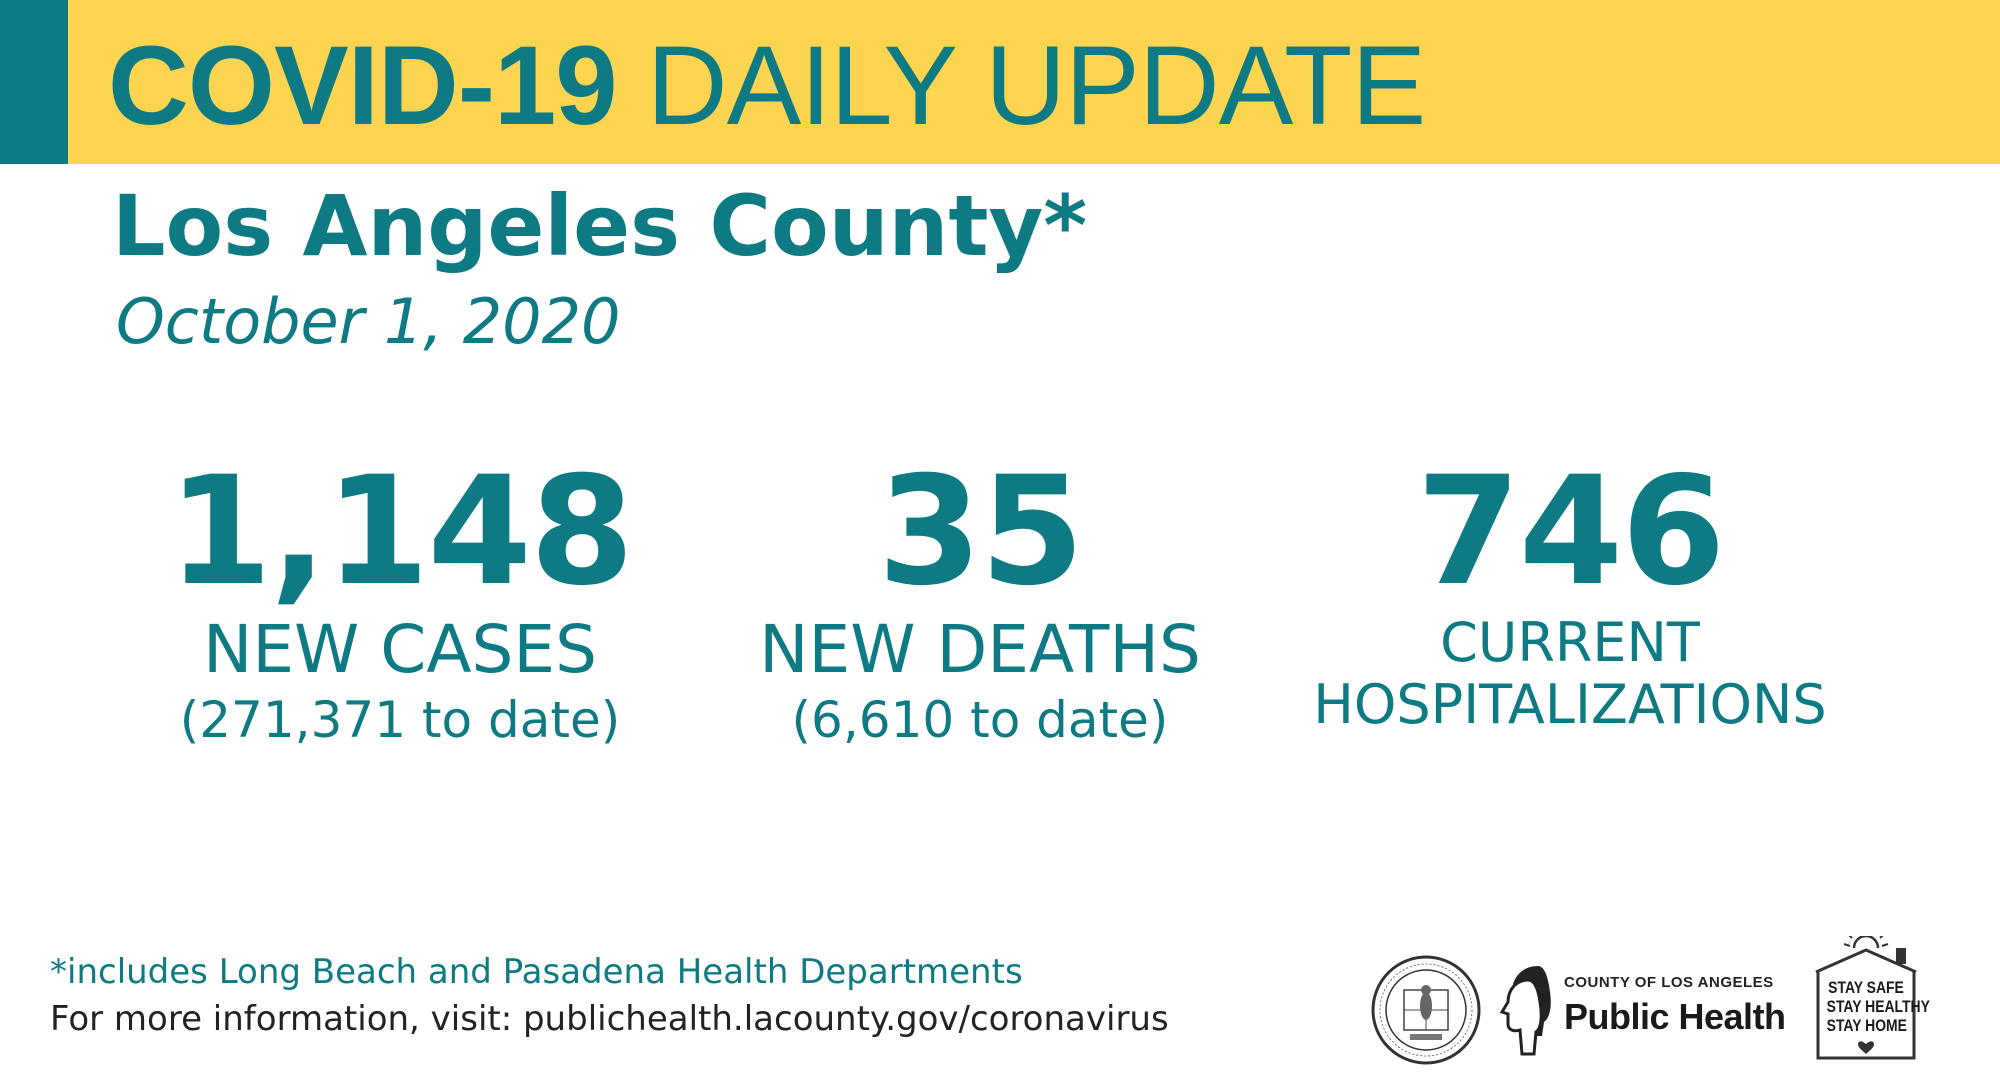 The width and height of the screenshot is (2000, 1086). Describe the element at coordinates (34, 82) in the screenshot. I see `banner-accent-bar` at that location.